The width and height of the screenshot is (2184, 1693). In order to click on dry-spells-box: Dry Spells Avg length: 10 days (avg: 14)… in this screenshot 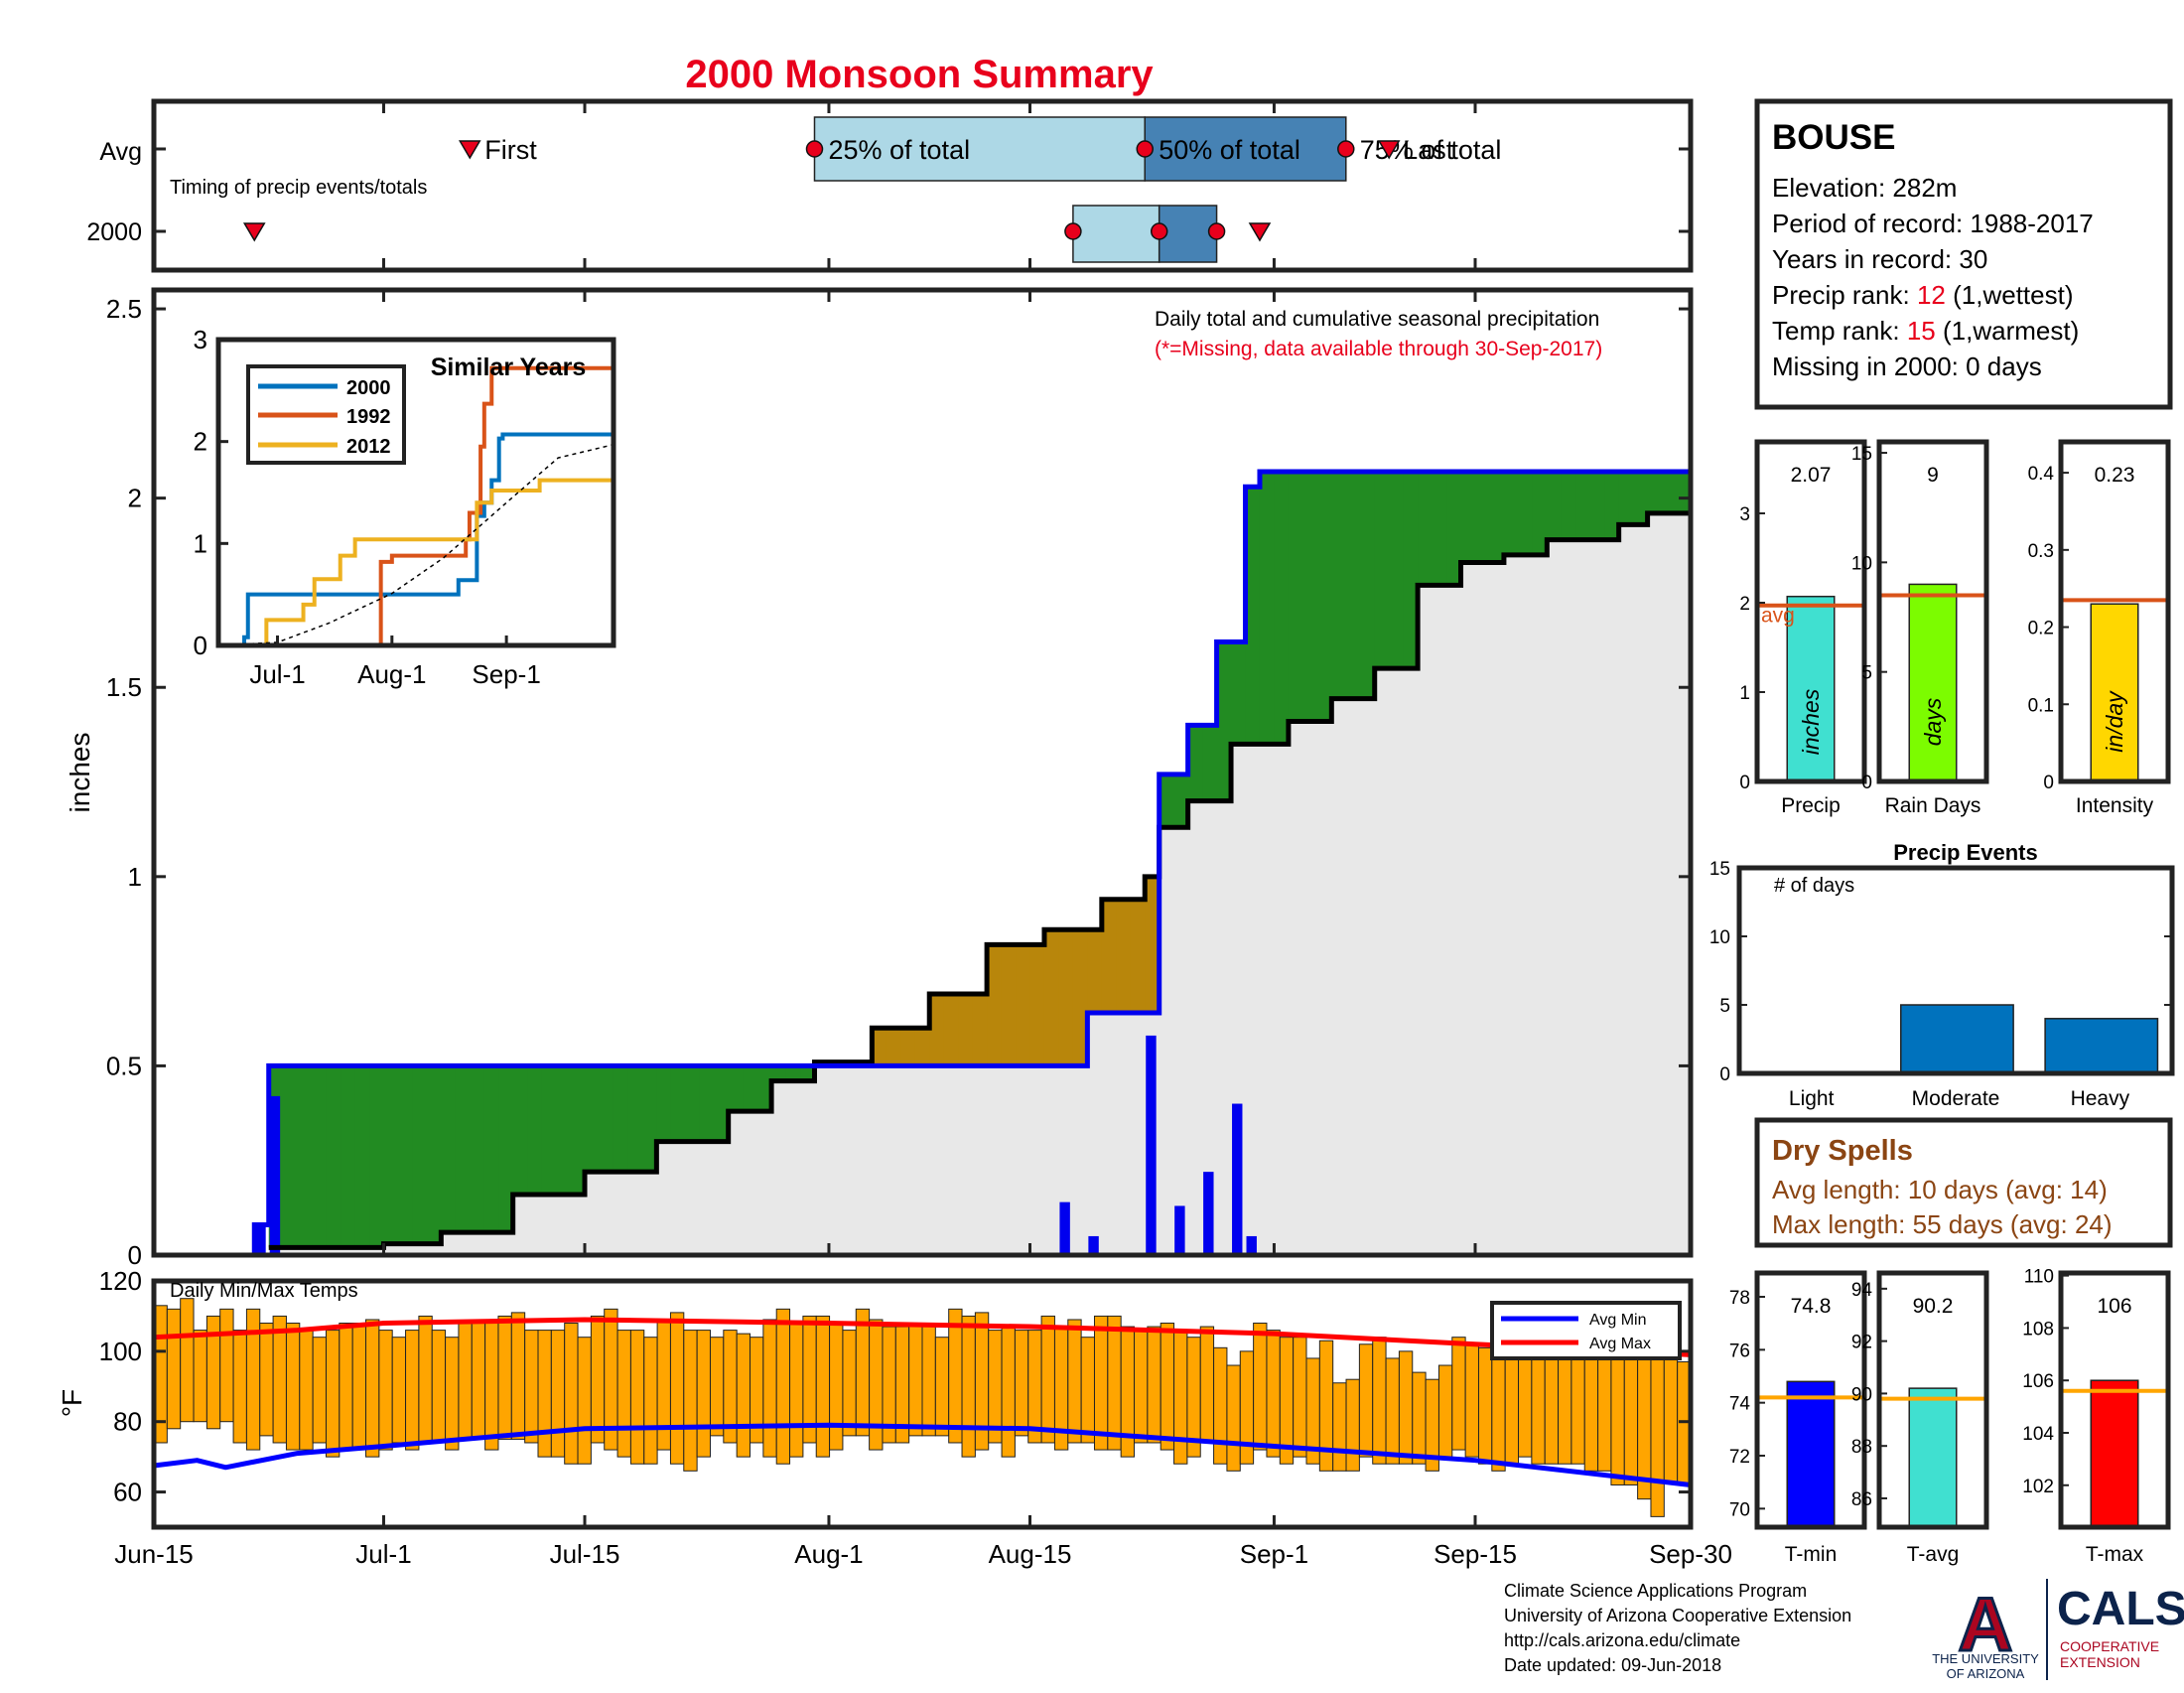, I will do `click(1963, 1182)`.